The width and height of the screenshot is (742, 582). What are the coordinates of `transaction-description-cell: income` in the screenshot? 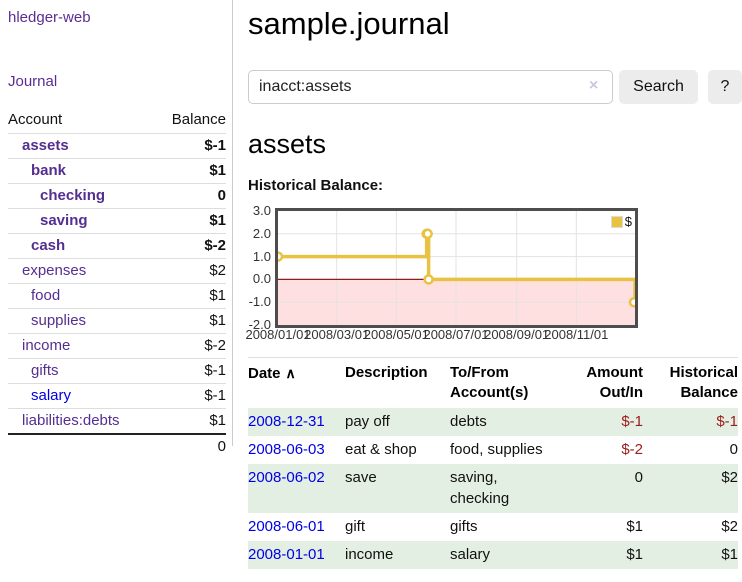 It's located at (369, 554).